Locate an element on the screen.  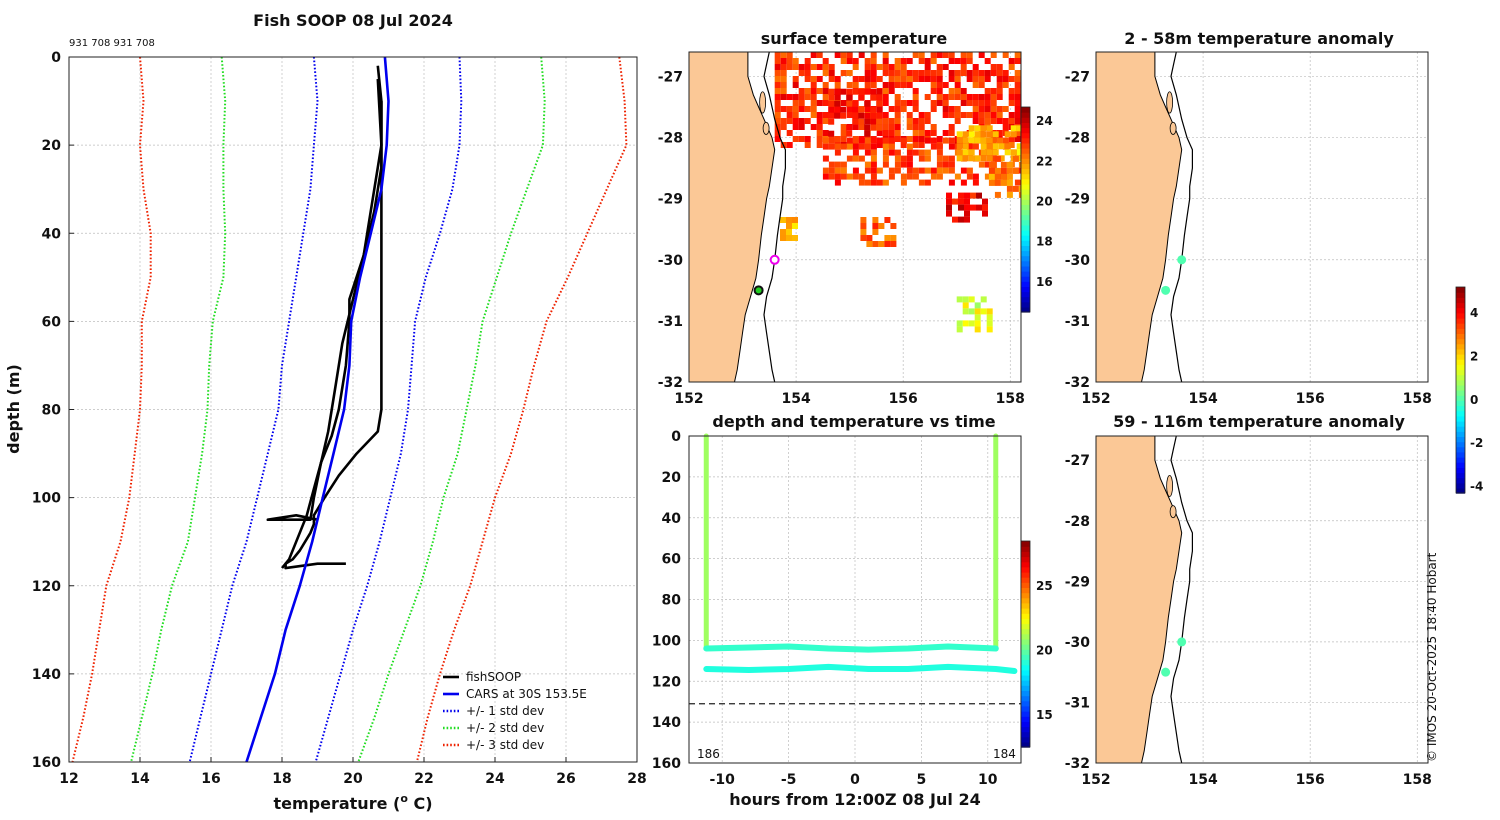
legend-label: +/- 2 std dev is located at coordinates (505, 728).